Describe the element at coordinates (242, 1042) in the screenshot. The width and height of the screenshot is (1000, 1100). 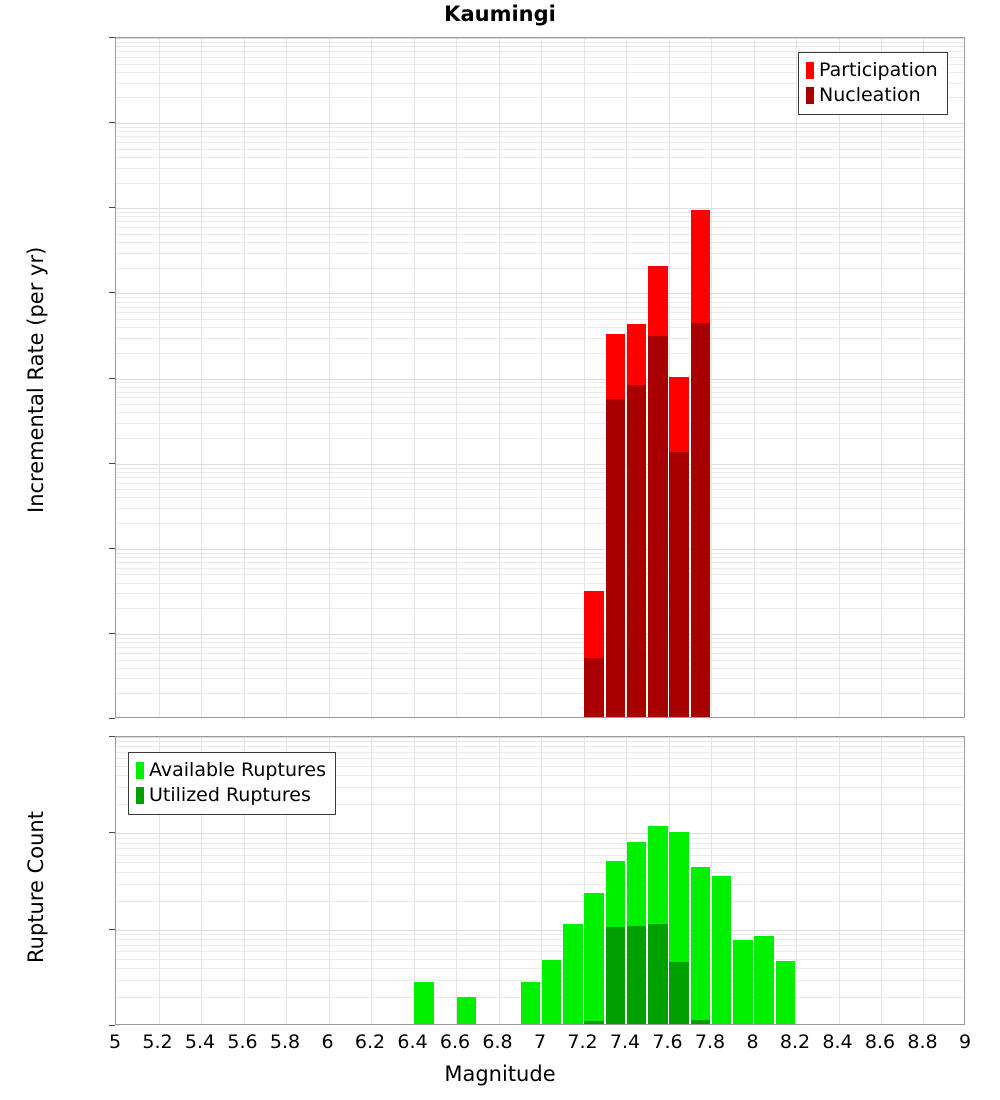
I see `x-tick-label: 5.6` at that location.